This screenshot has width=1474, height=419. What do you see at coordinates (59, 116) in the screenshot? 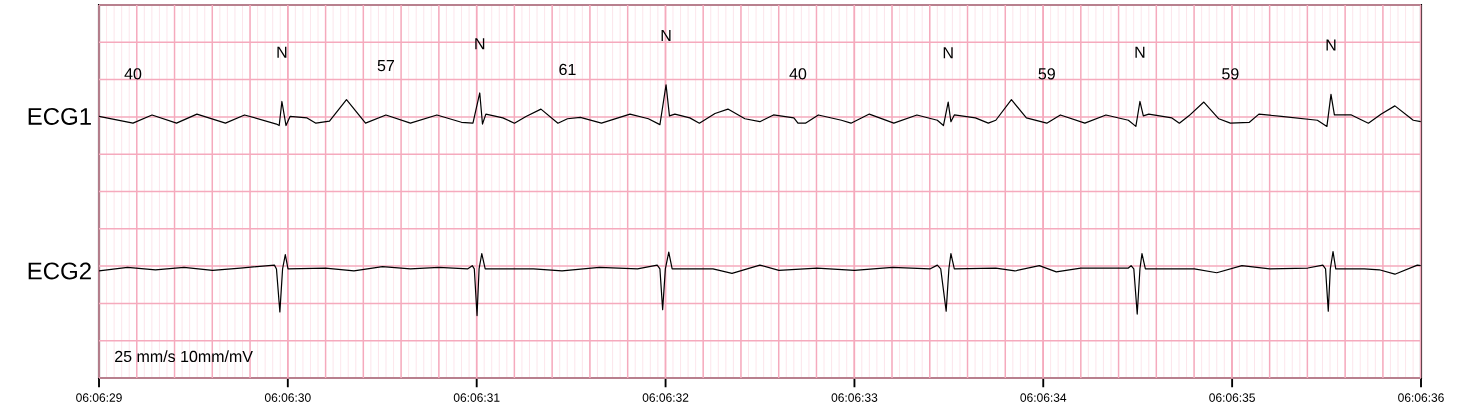
I see `annotation: ECG1` at bounding box center [59, 116].